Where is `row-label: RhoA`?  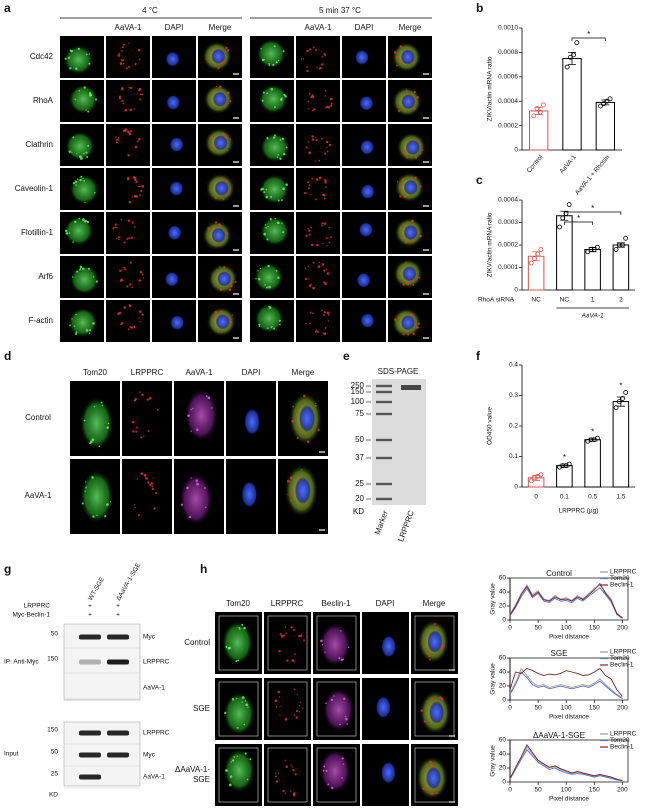
row-label: RhoA is located at coordinates (43, 100).